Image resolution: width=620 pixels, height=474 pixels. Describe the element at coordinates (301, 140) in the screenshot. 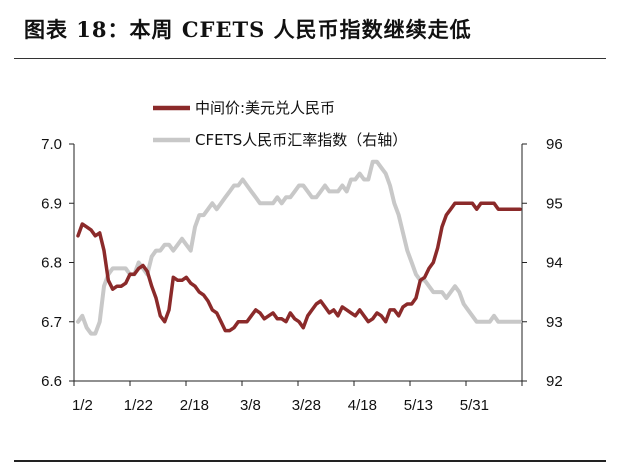

I see `legend-label: CFETS人民币汇率指数（右轴）` at that location.